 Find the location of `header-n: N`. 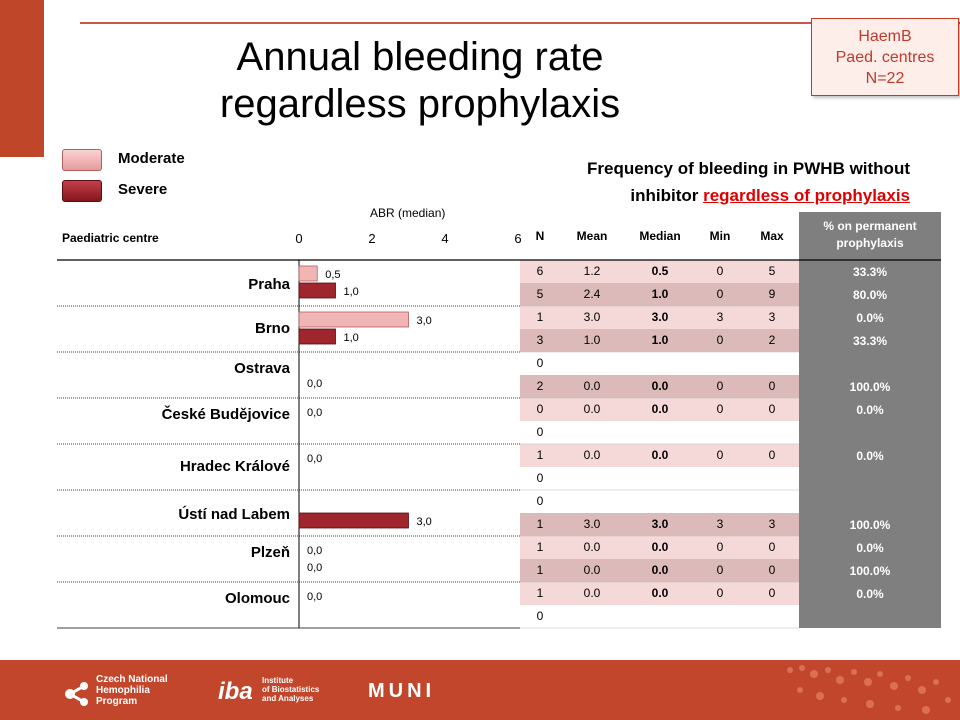

header-n: N is located at coordinates (540, 236).